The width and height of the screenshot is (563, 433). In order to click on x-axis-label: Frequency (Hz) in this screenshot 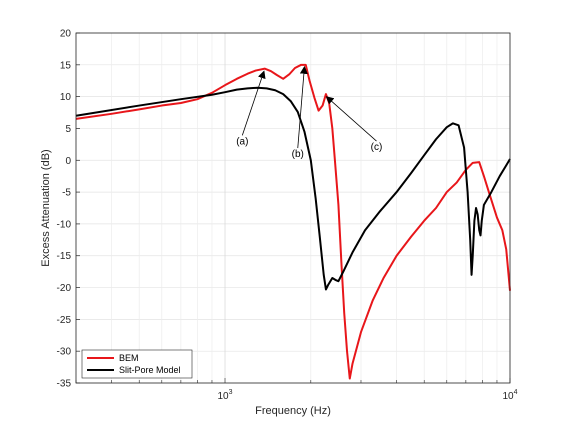, I will do `click(293, 411)`.